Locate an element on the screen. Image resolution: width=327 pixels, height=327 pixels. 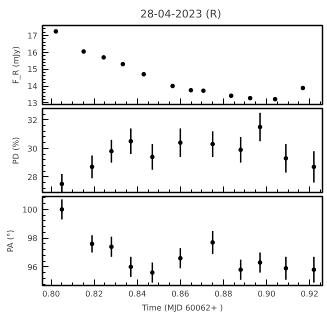
x-tick-label: 0.88 is located at coordinates (223, 294).